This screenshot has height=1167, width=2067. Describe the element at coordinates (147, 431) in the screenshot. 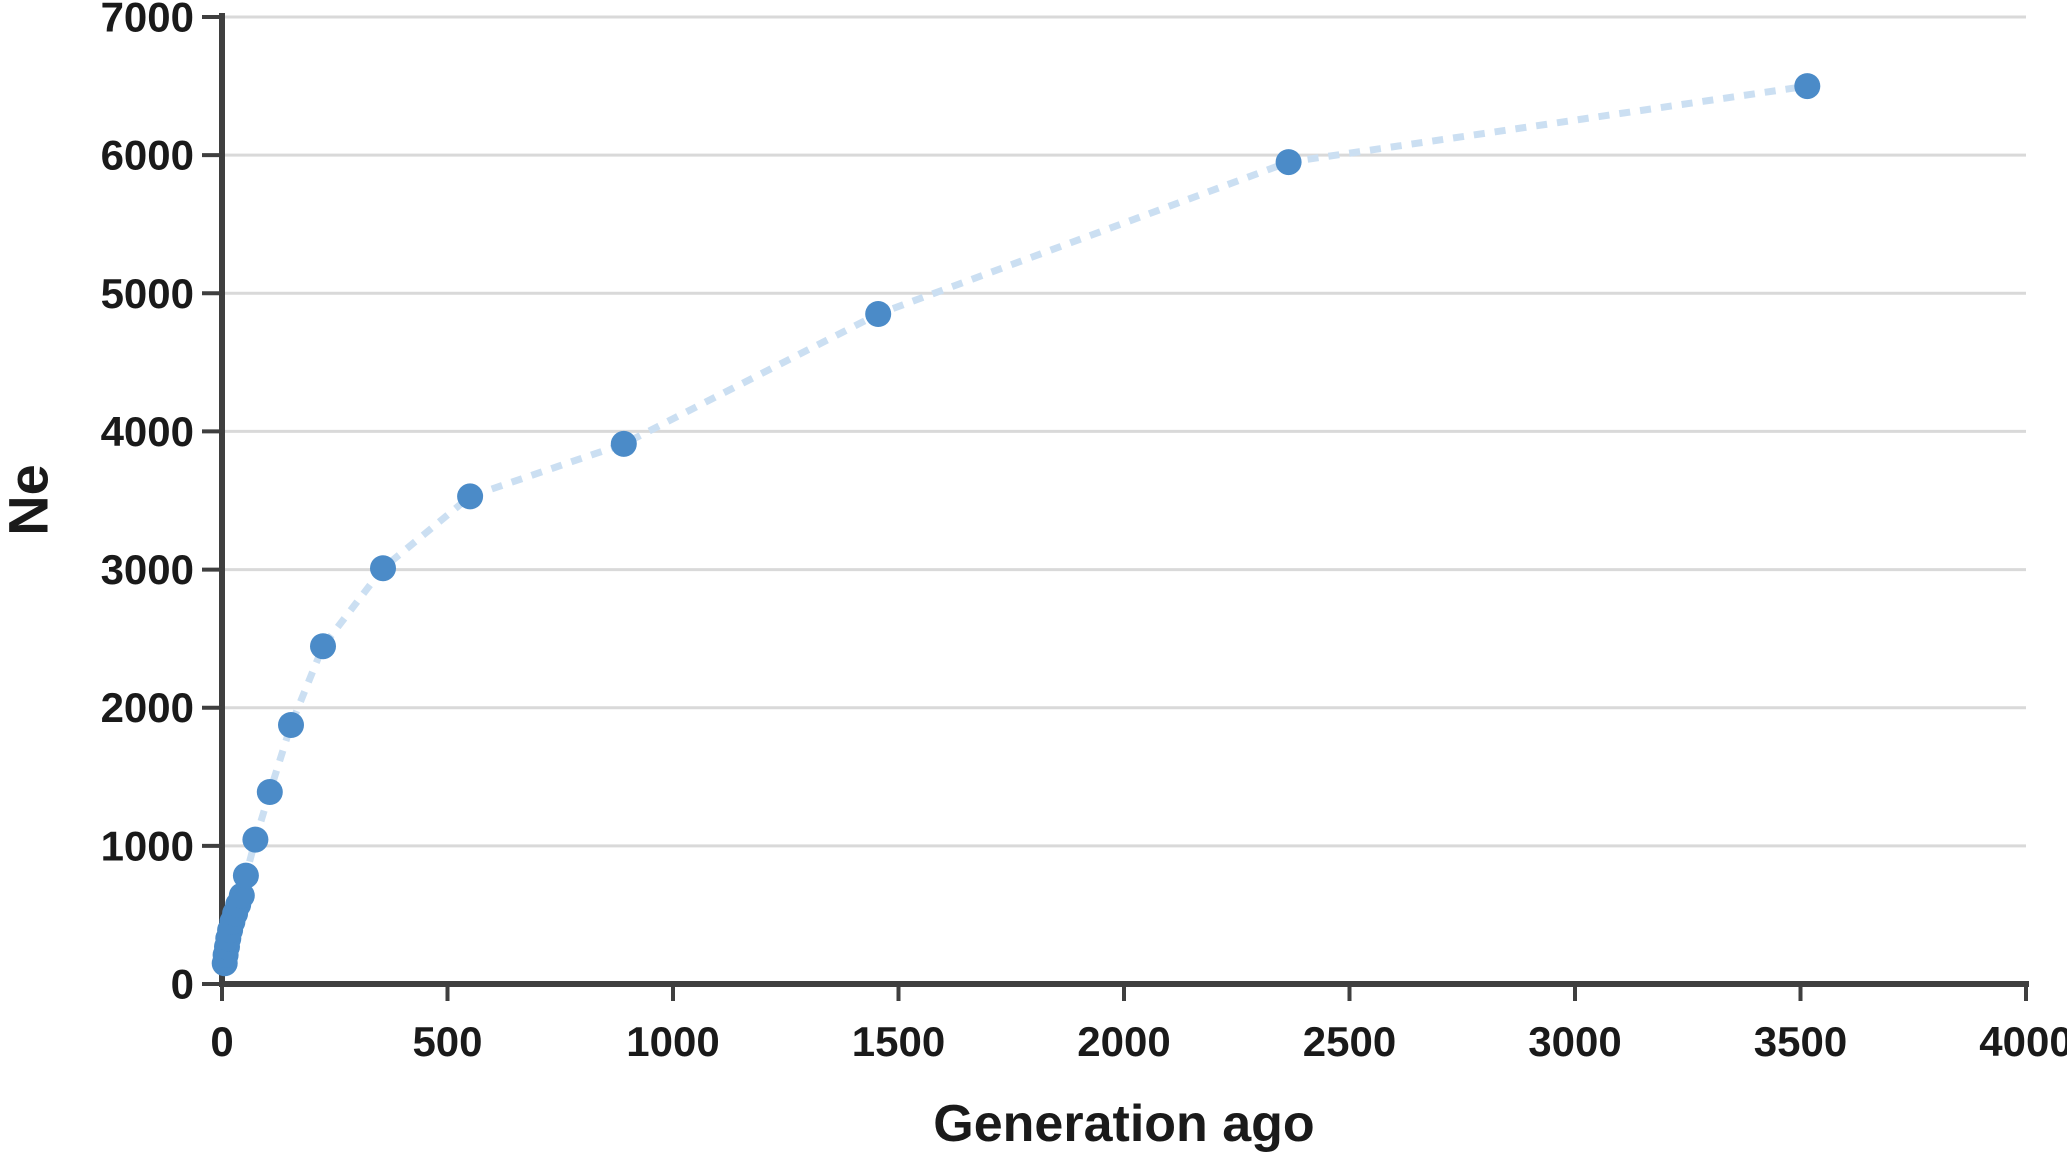

I see `y-tick-label: 4000` at that location.